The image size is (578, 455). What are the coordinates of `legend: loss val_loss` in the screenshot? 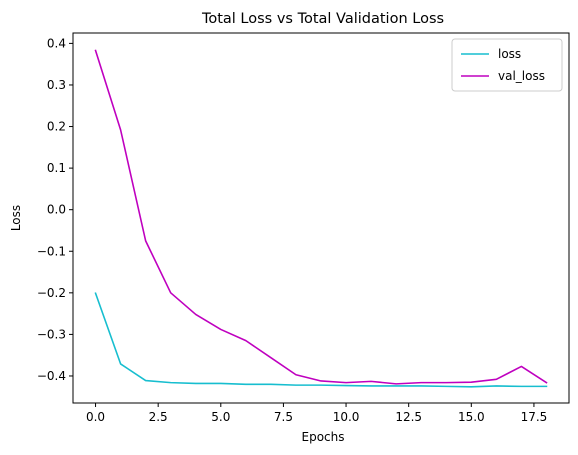 It's located at (507, 65).